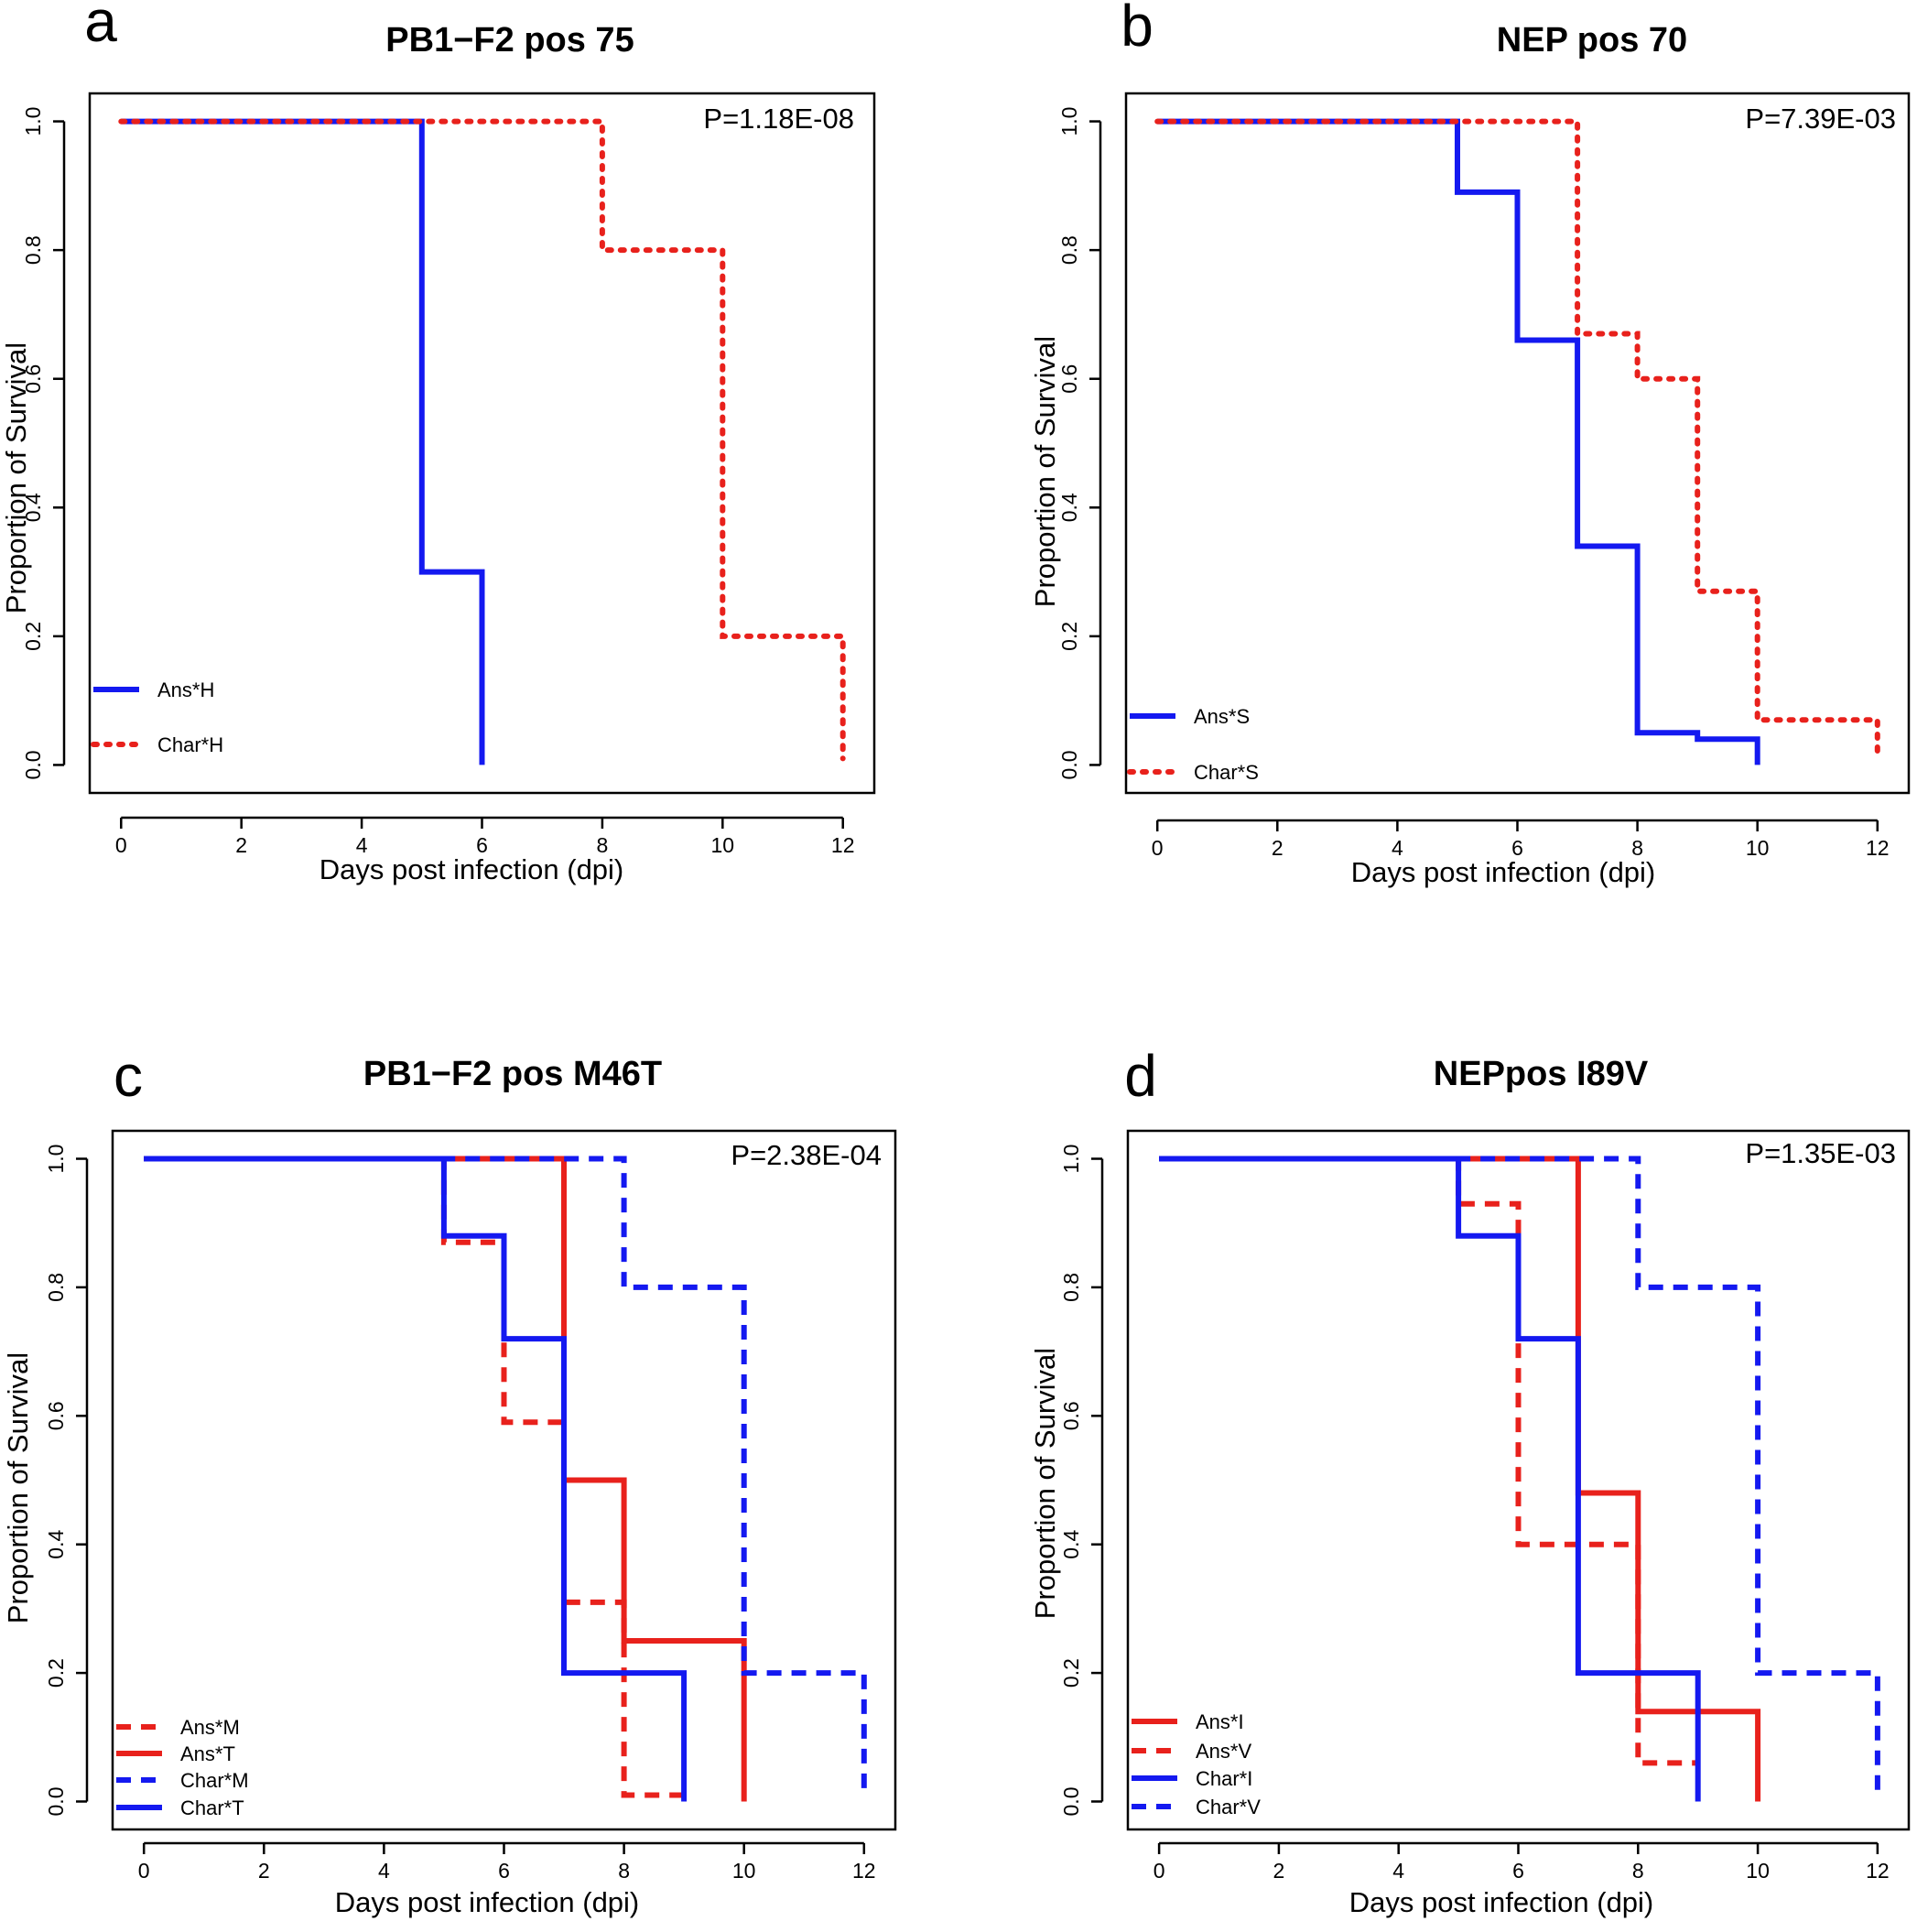  I want to click on series-line-ans-s, so click(1458, 441).